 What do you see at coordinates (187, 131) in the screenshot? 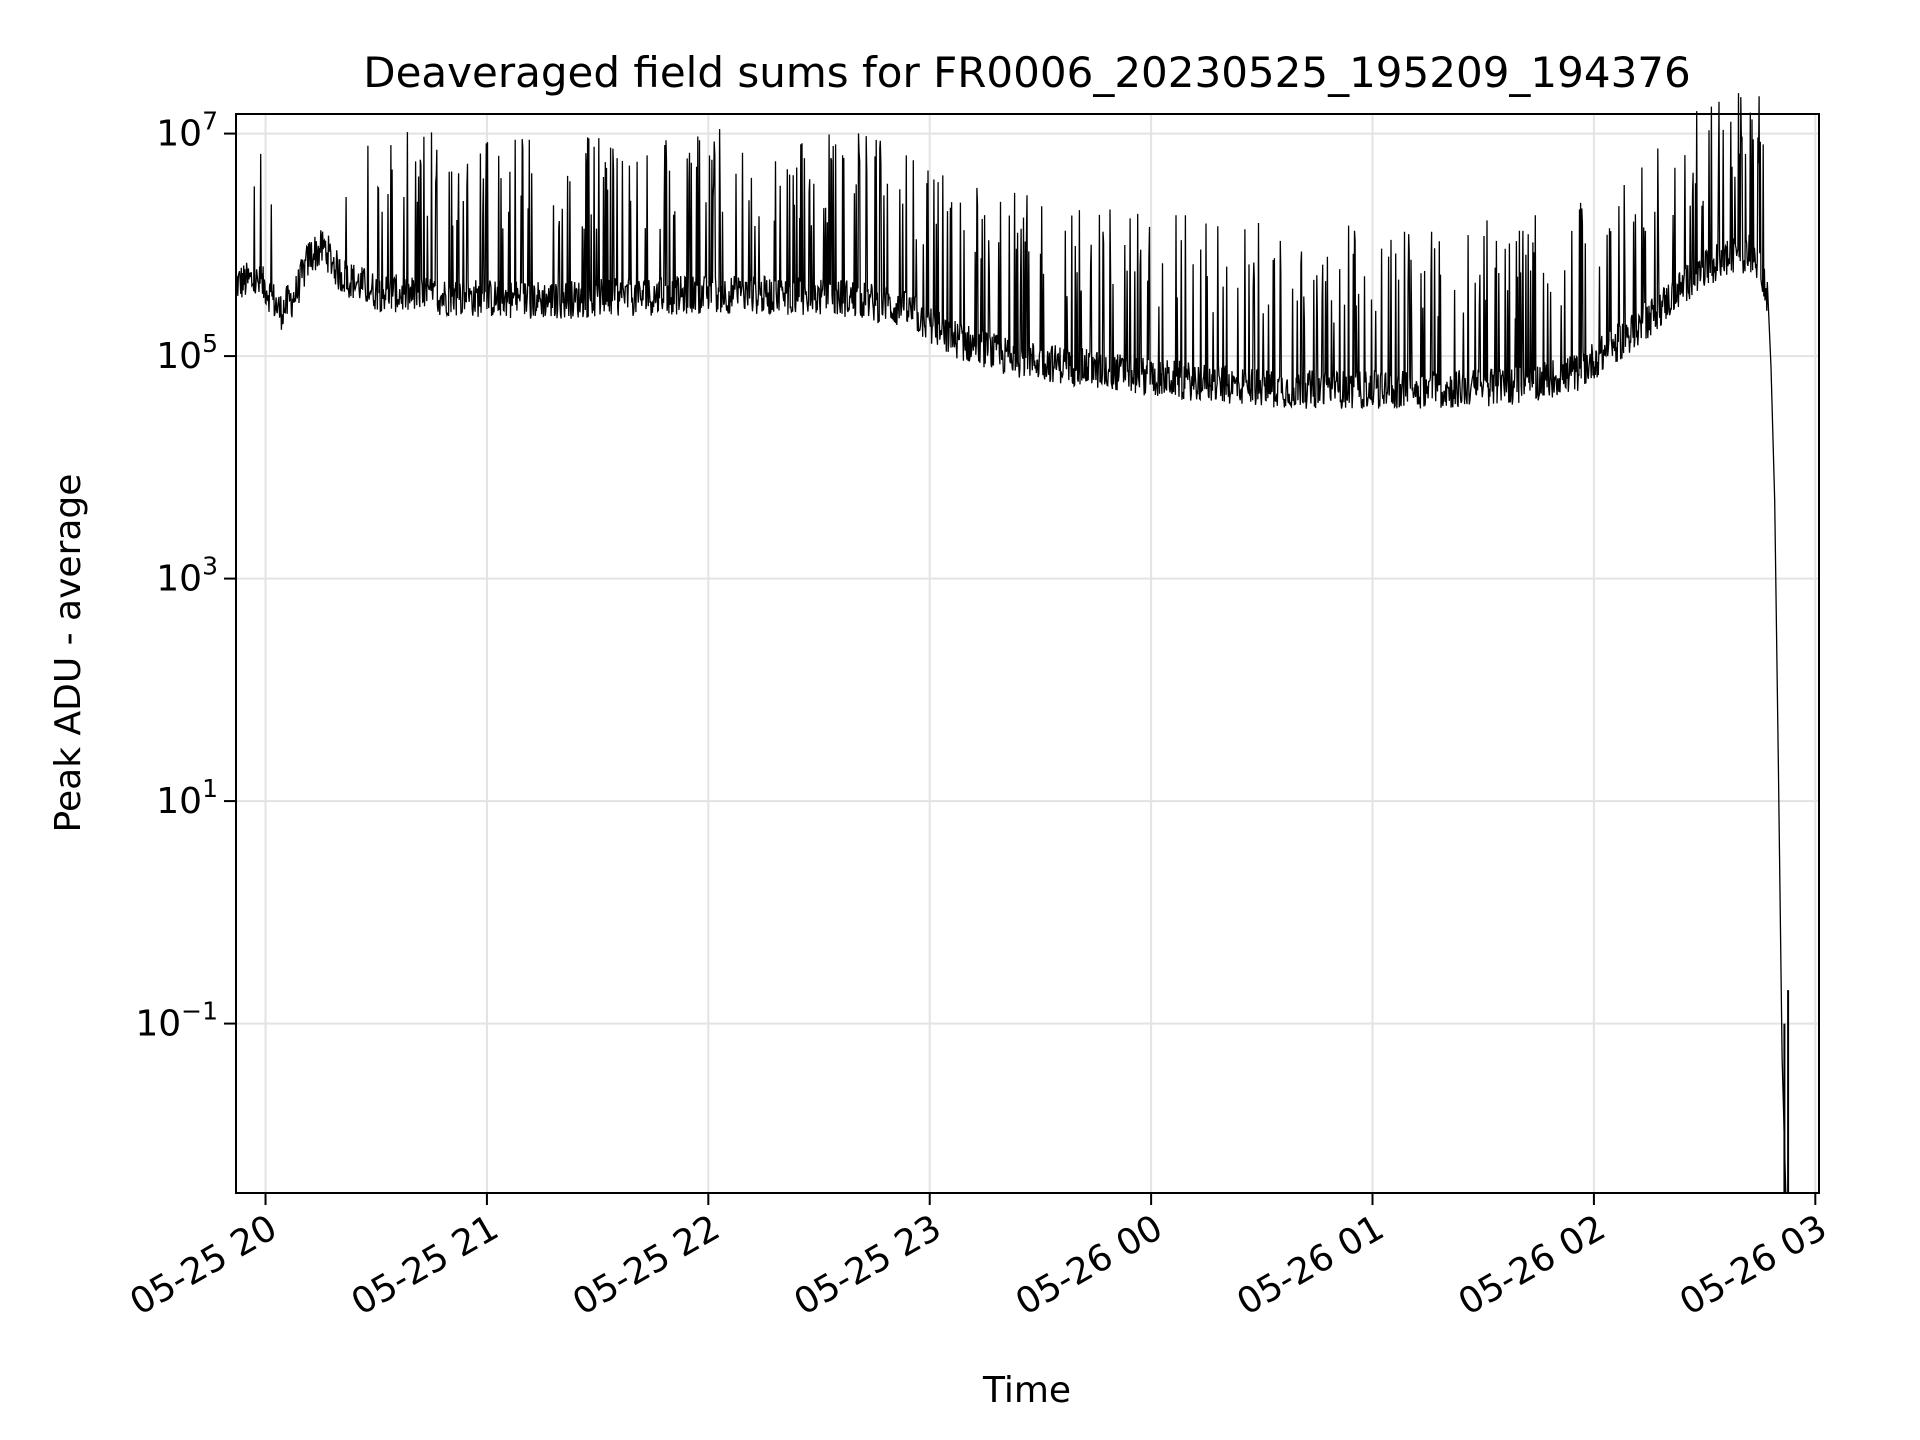
I see `y-tick-label: 10⁷` at bounding box center [187, 131].